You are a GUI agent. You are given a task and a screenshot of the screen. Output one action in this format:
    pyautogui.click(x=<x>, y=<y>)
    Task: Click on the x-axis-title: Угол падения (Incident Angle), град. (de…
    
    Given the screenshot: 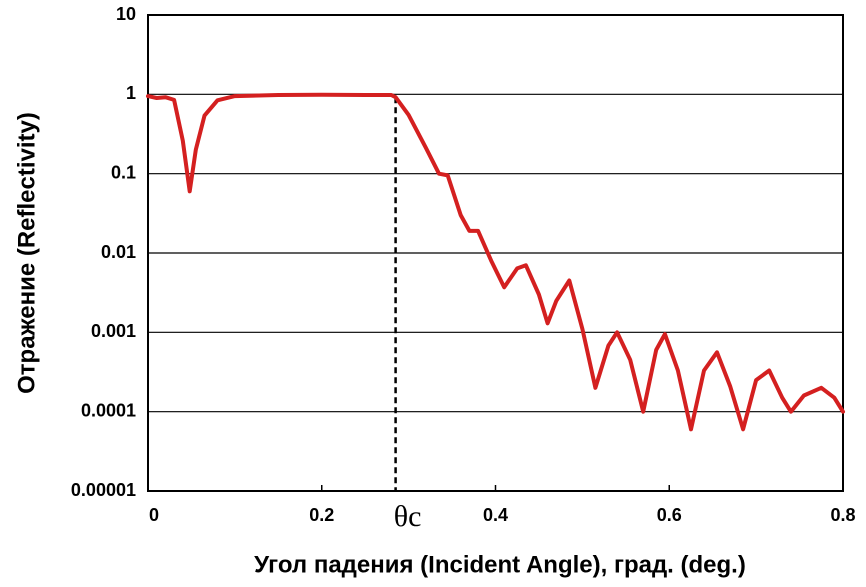 What is the action you would take?
    pyautogui.click(x=500, y=564)
    